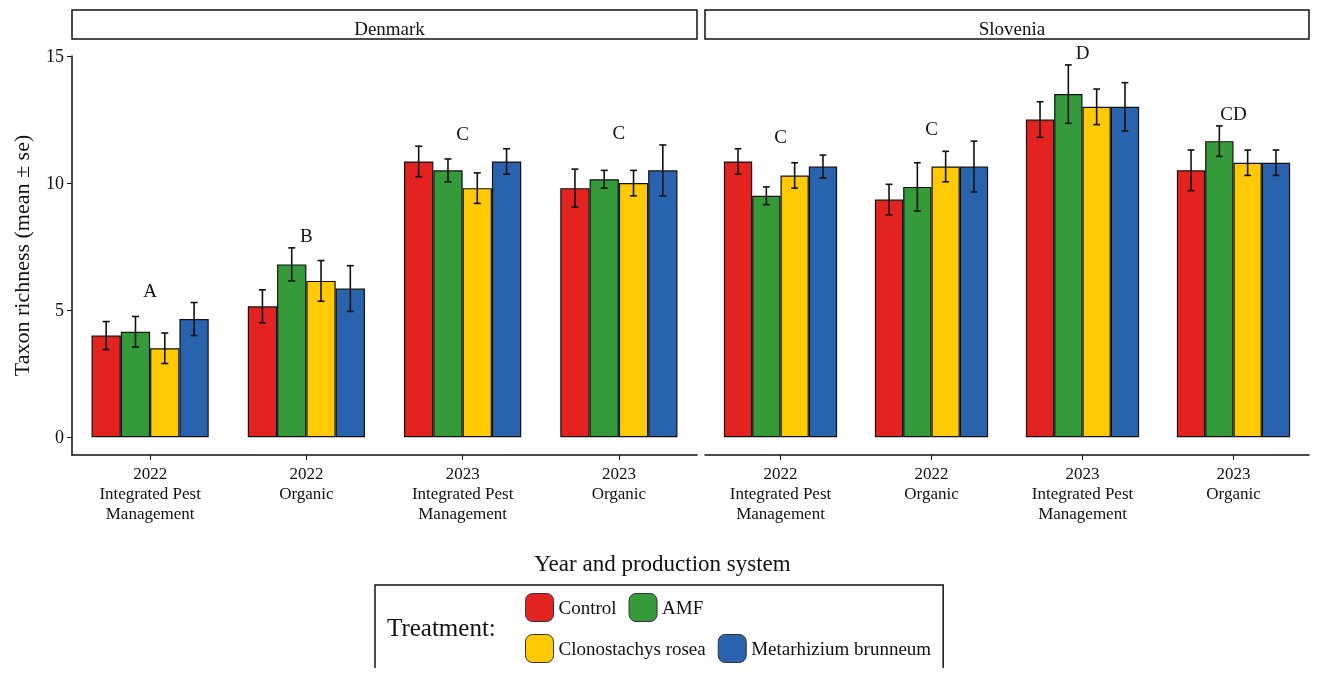  What do you see at coordinates (55, 183) in the screenshot?
I see `y-tick-label: 10` at bounding box center [55, 183].